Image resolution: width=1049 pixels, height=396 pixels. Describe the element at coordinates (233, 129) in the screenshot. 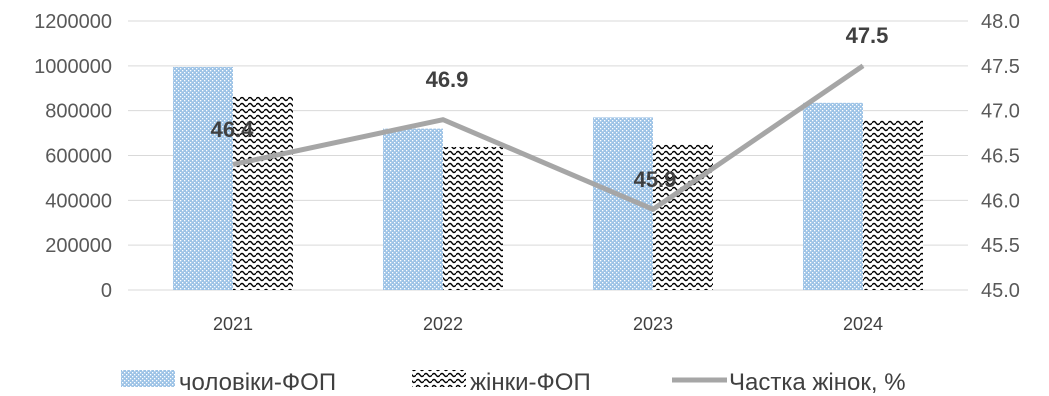

I see `share-data-label: 46.4` at that location.